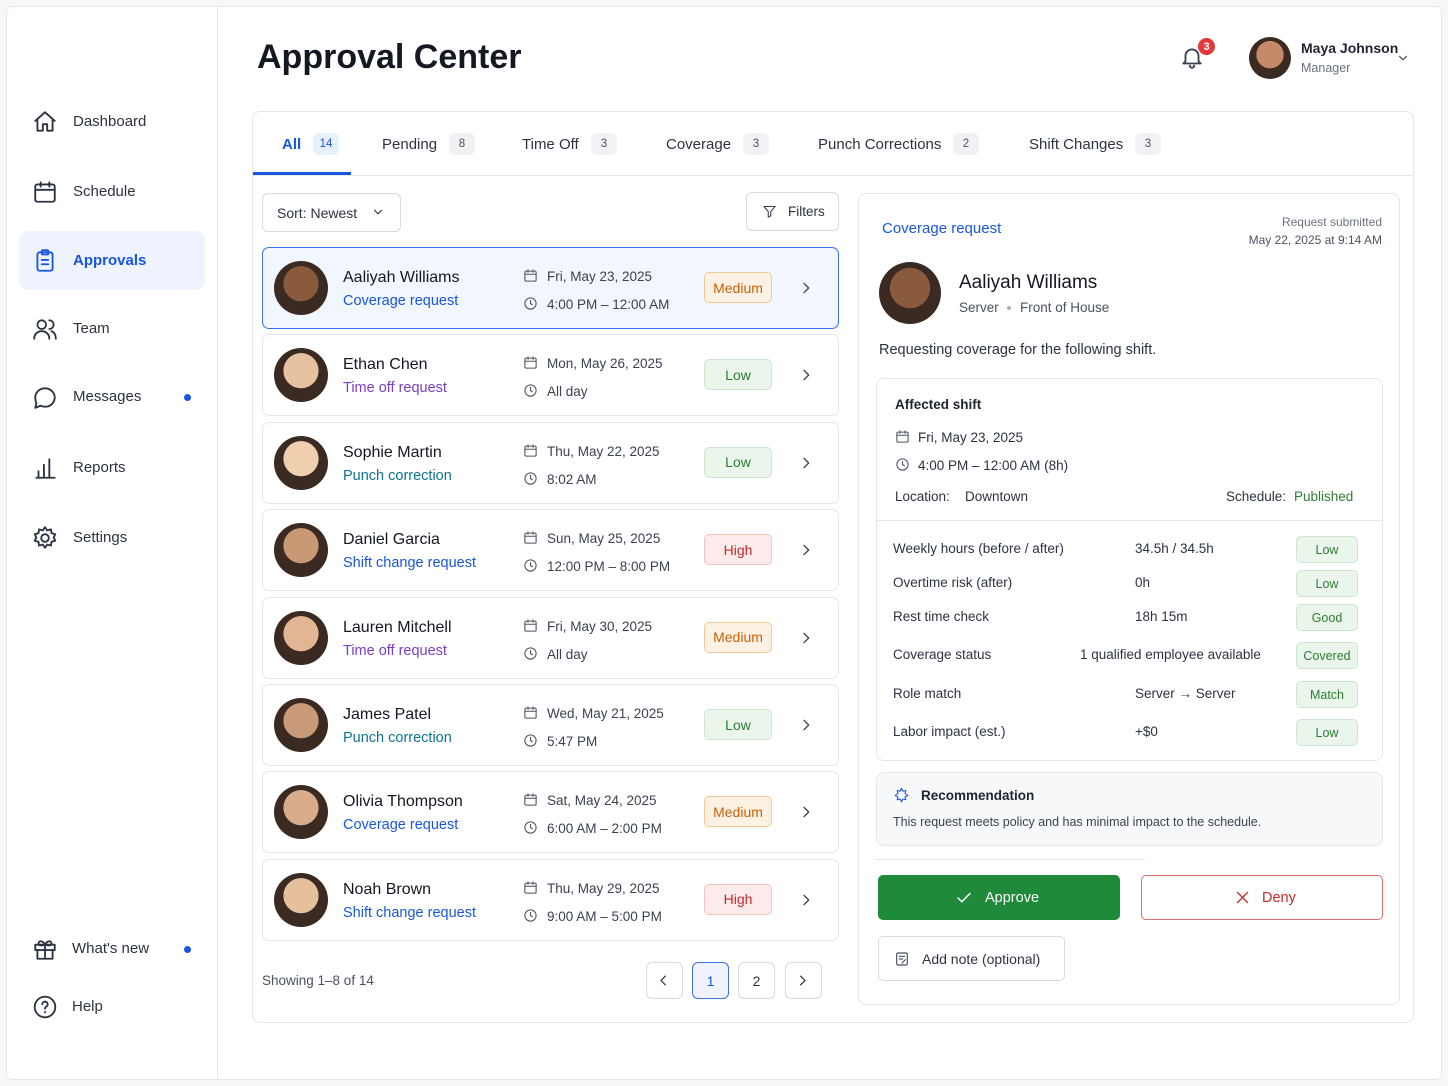  What do you see at coordinates (318, 980) in the screenshot?
I see `pagination-summary: Showing 1–8 of 14` at bounding box center [318, 980].